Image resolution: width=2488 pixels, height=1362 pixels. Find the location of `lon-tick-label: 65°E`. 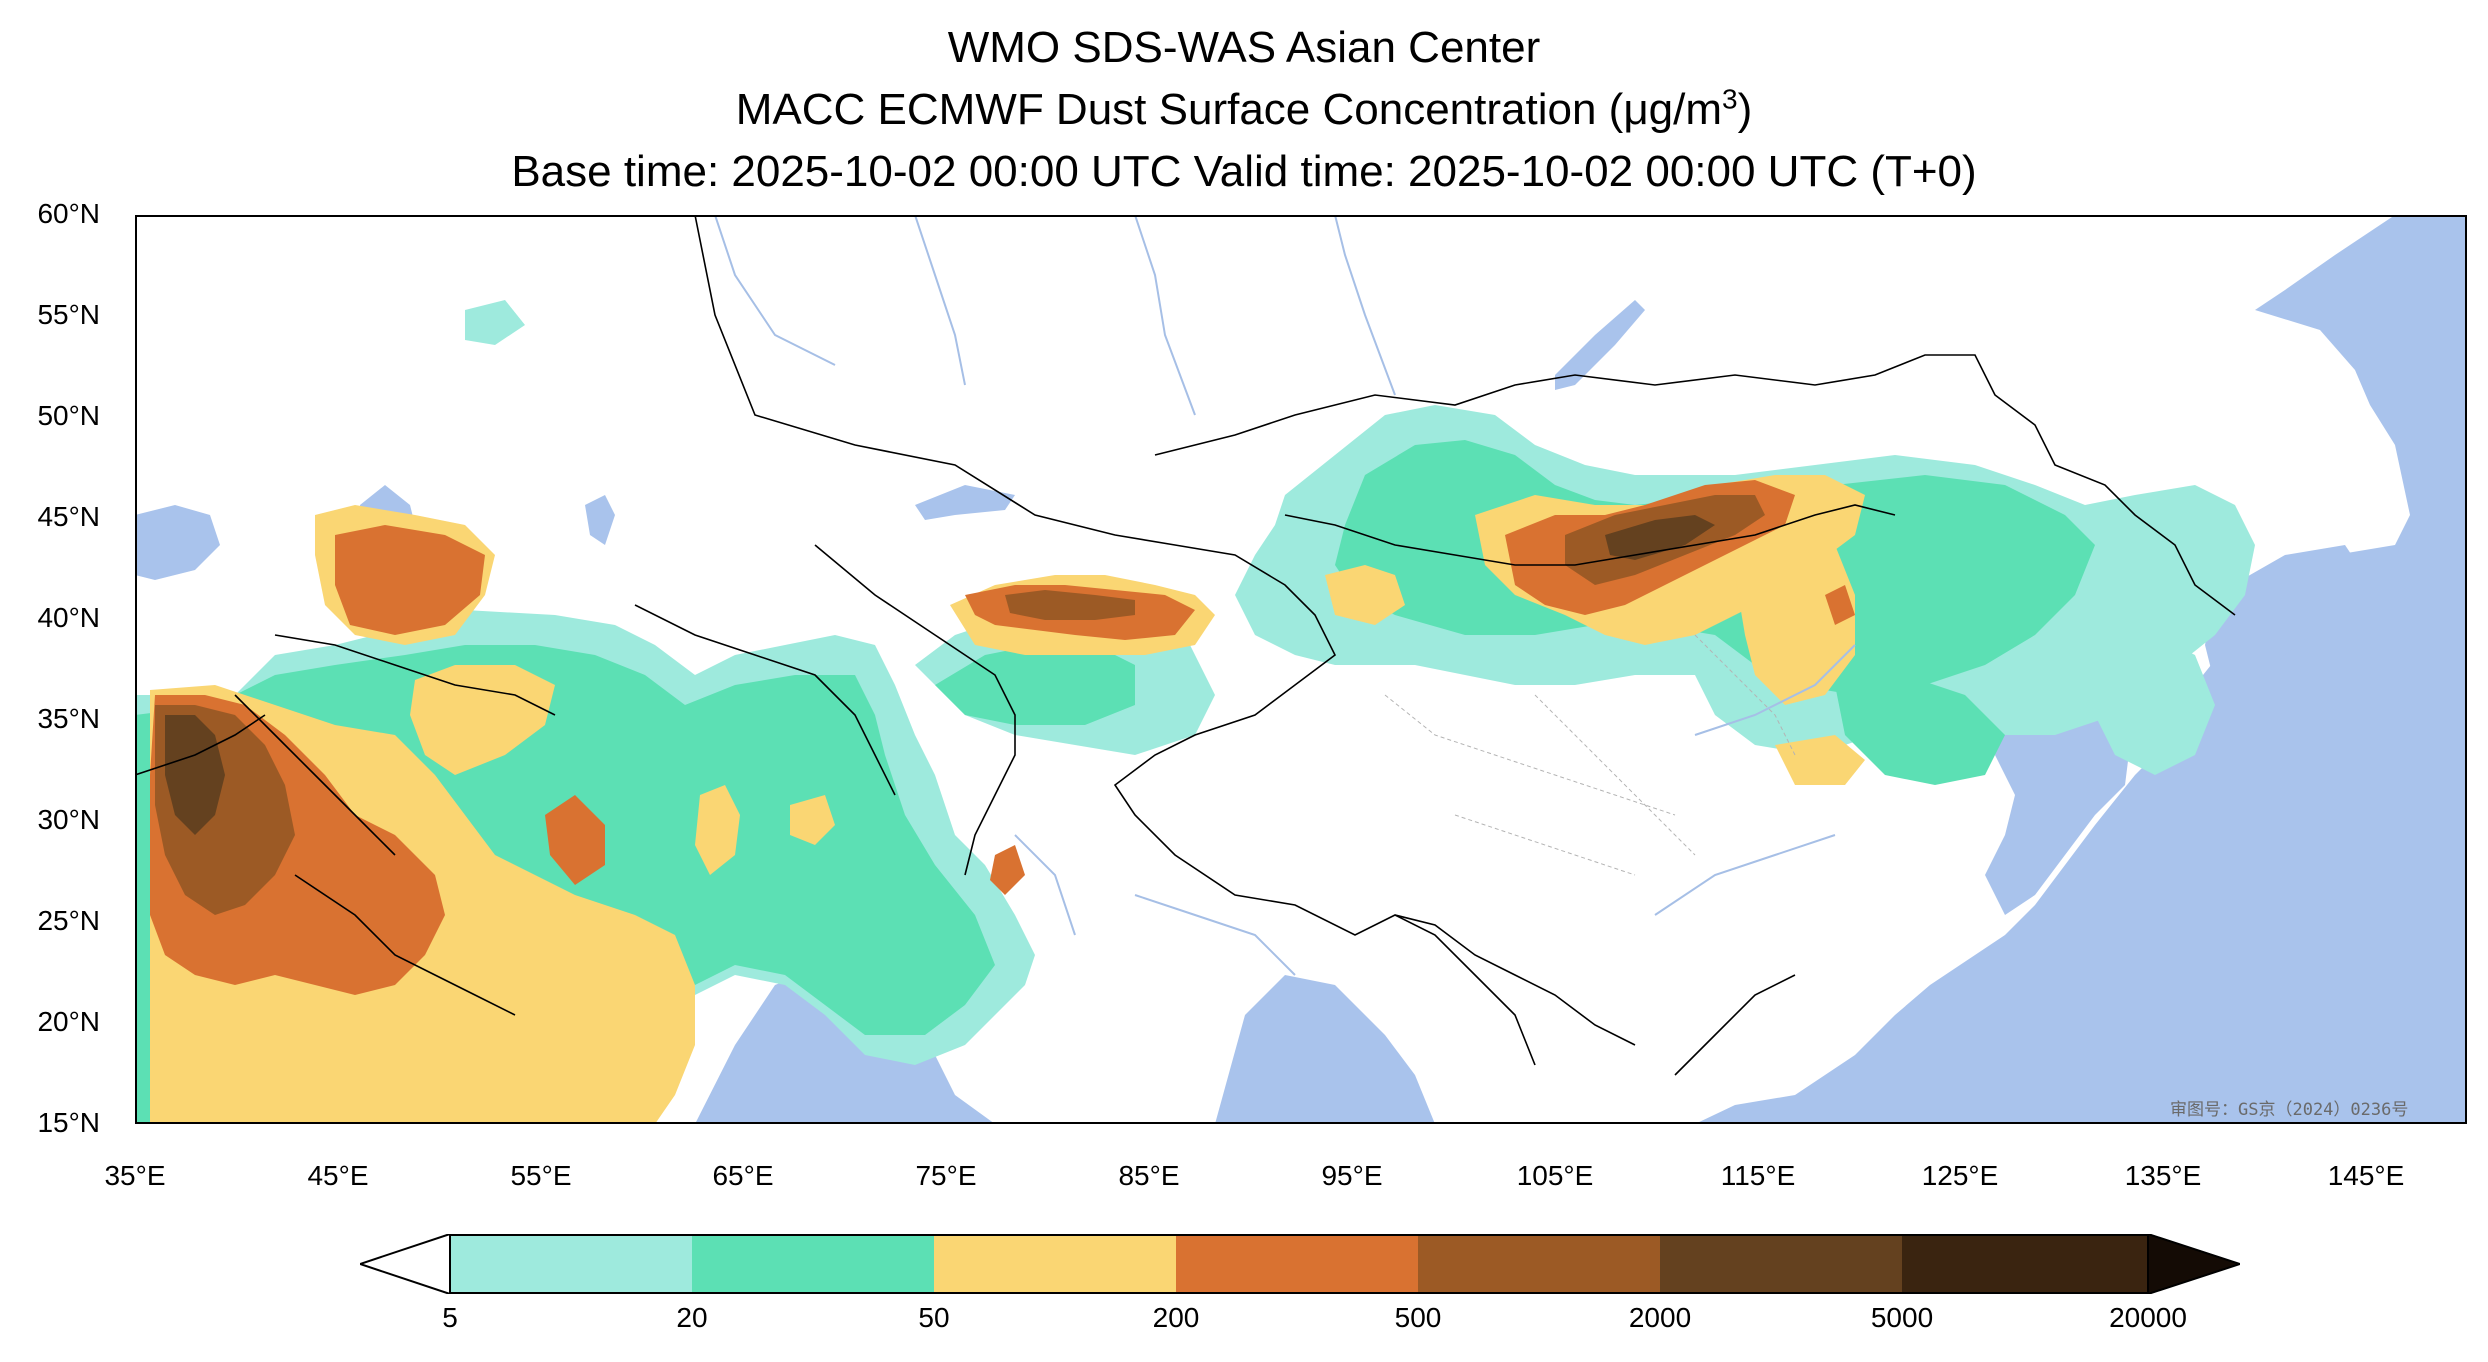

lon-tick-label: 65°E is located at coordinates (743, 1175).